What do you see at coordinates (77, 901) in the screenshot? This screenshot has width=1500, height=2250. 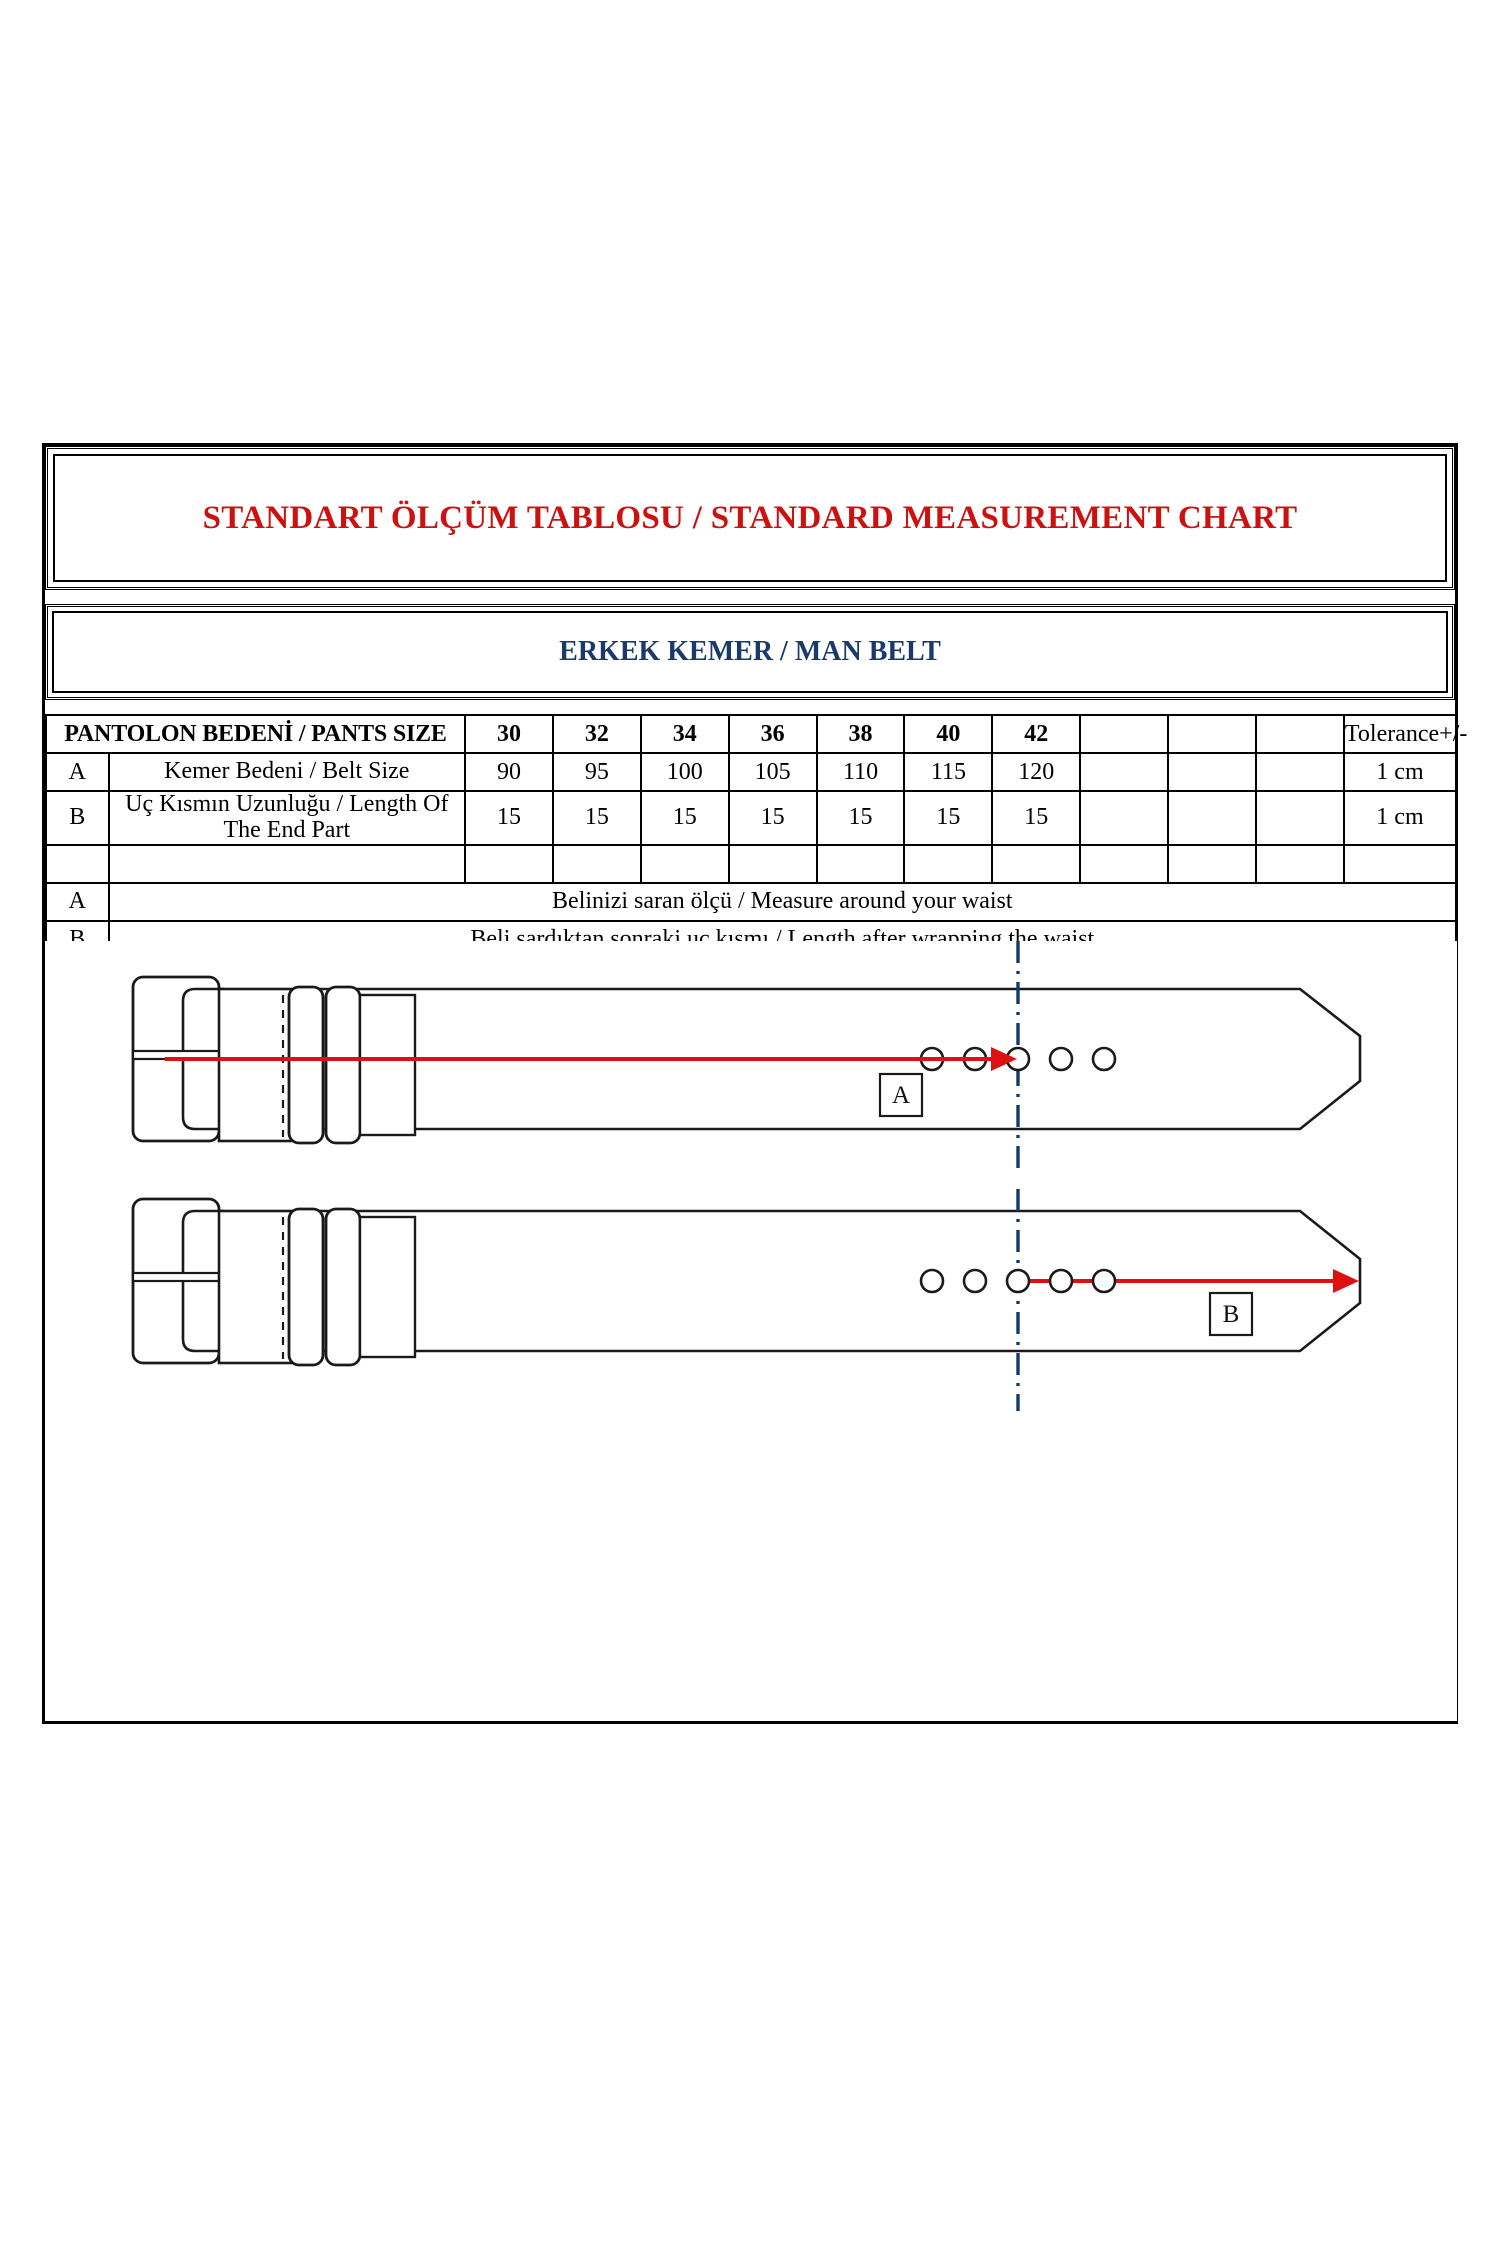 I see `note-a-key: A` at bounding box center [77, 901].